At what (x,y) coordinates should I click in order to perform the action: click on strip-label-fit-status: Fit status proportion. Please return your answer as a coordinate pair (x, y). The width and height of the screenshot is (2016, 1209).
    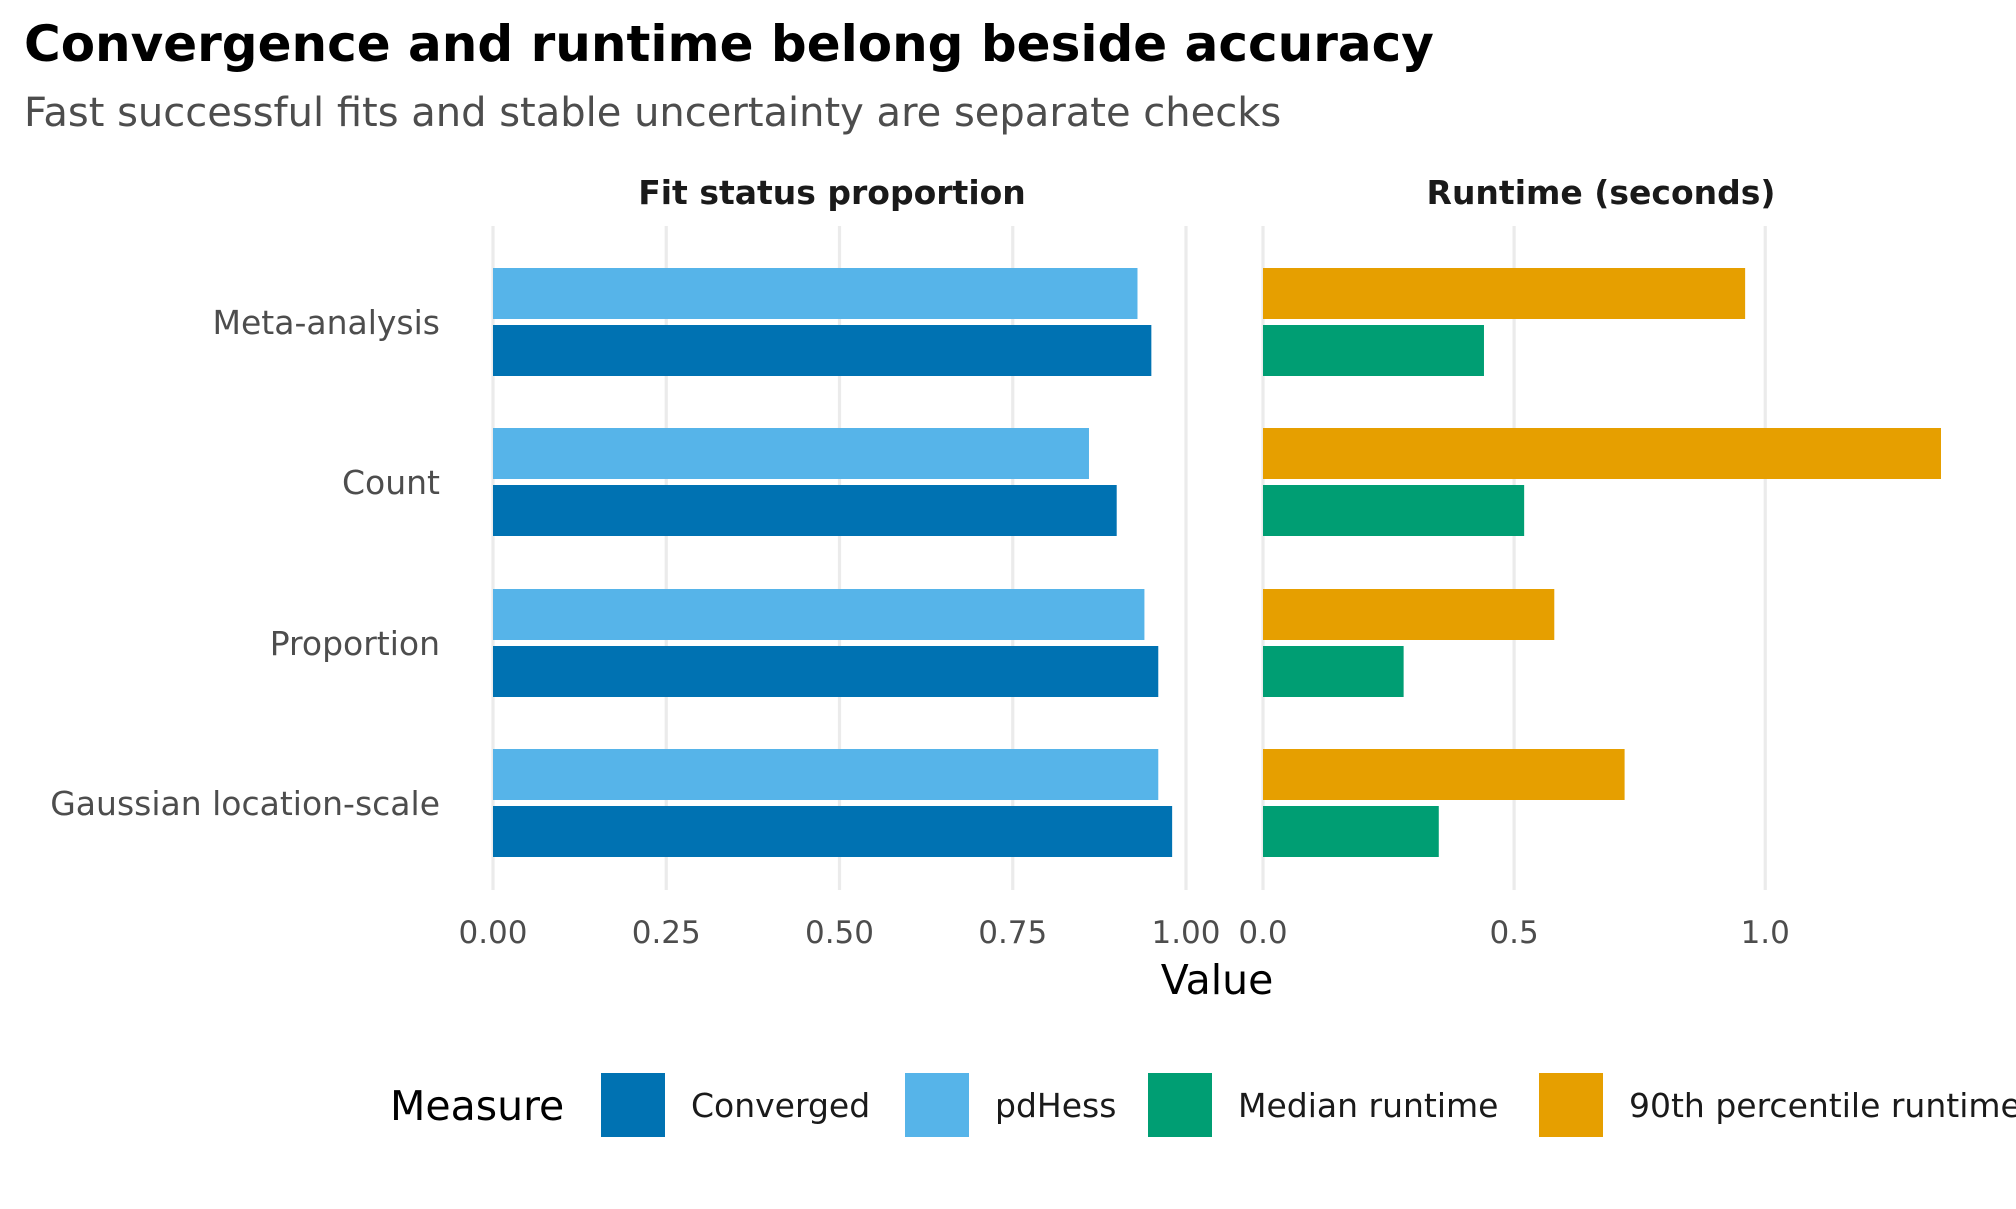
    Looking at the image, I should click on (832, 192).